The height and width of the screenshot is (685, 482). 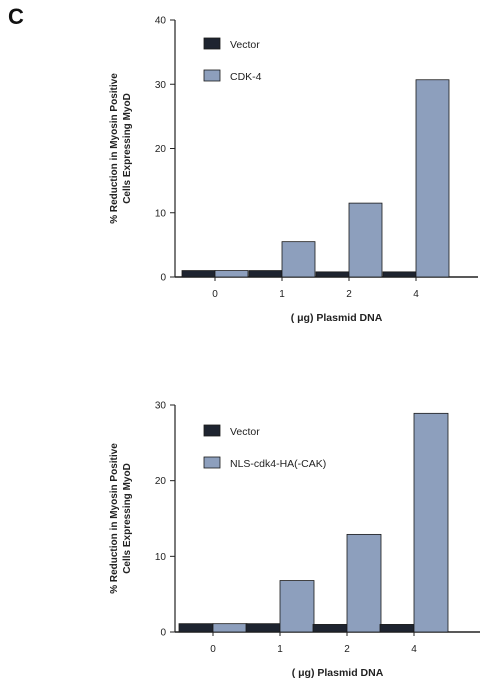 I want to click on panel-letter: C, so click(x=16, y=16).